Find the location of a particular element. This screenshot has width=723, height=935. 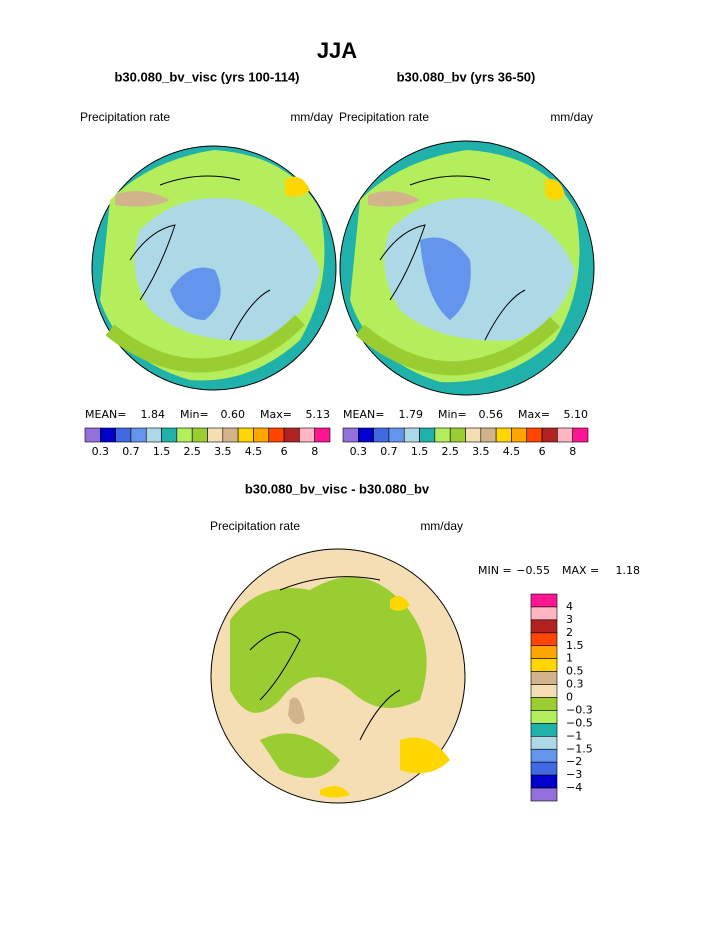

colorbar-label: −1 is located at coordinates (574, 735).